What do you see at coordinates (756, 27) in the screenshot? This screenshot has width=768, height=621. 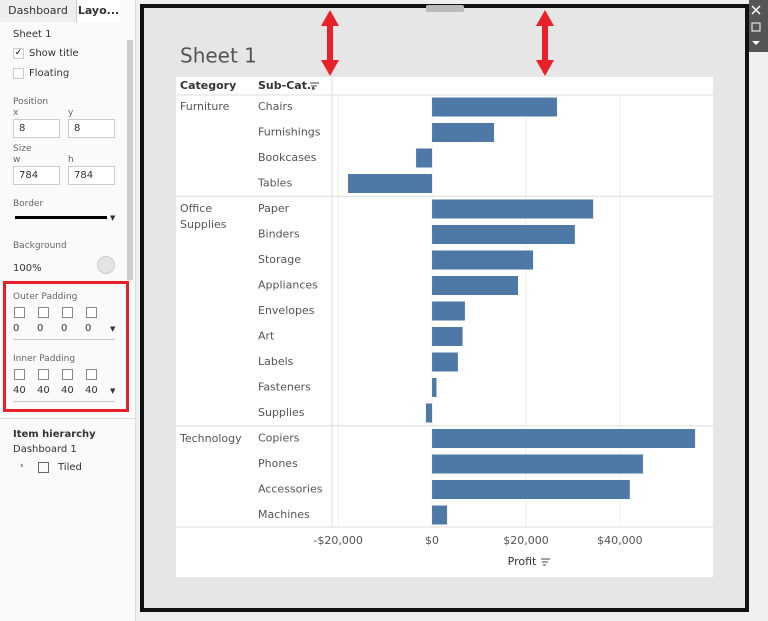 I see `open-icon` at bounding box center [756, 27].